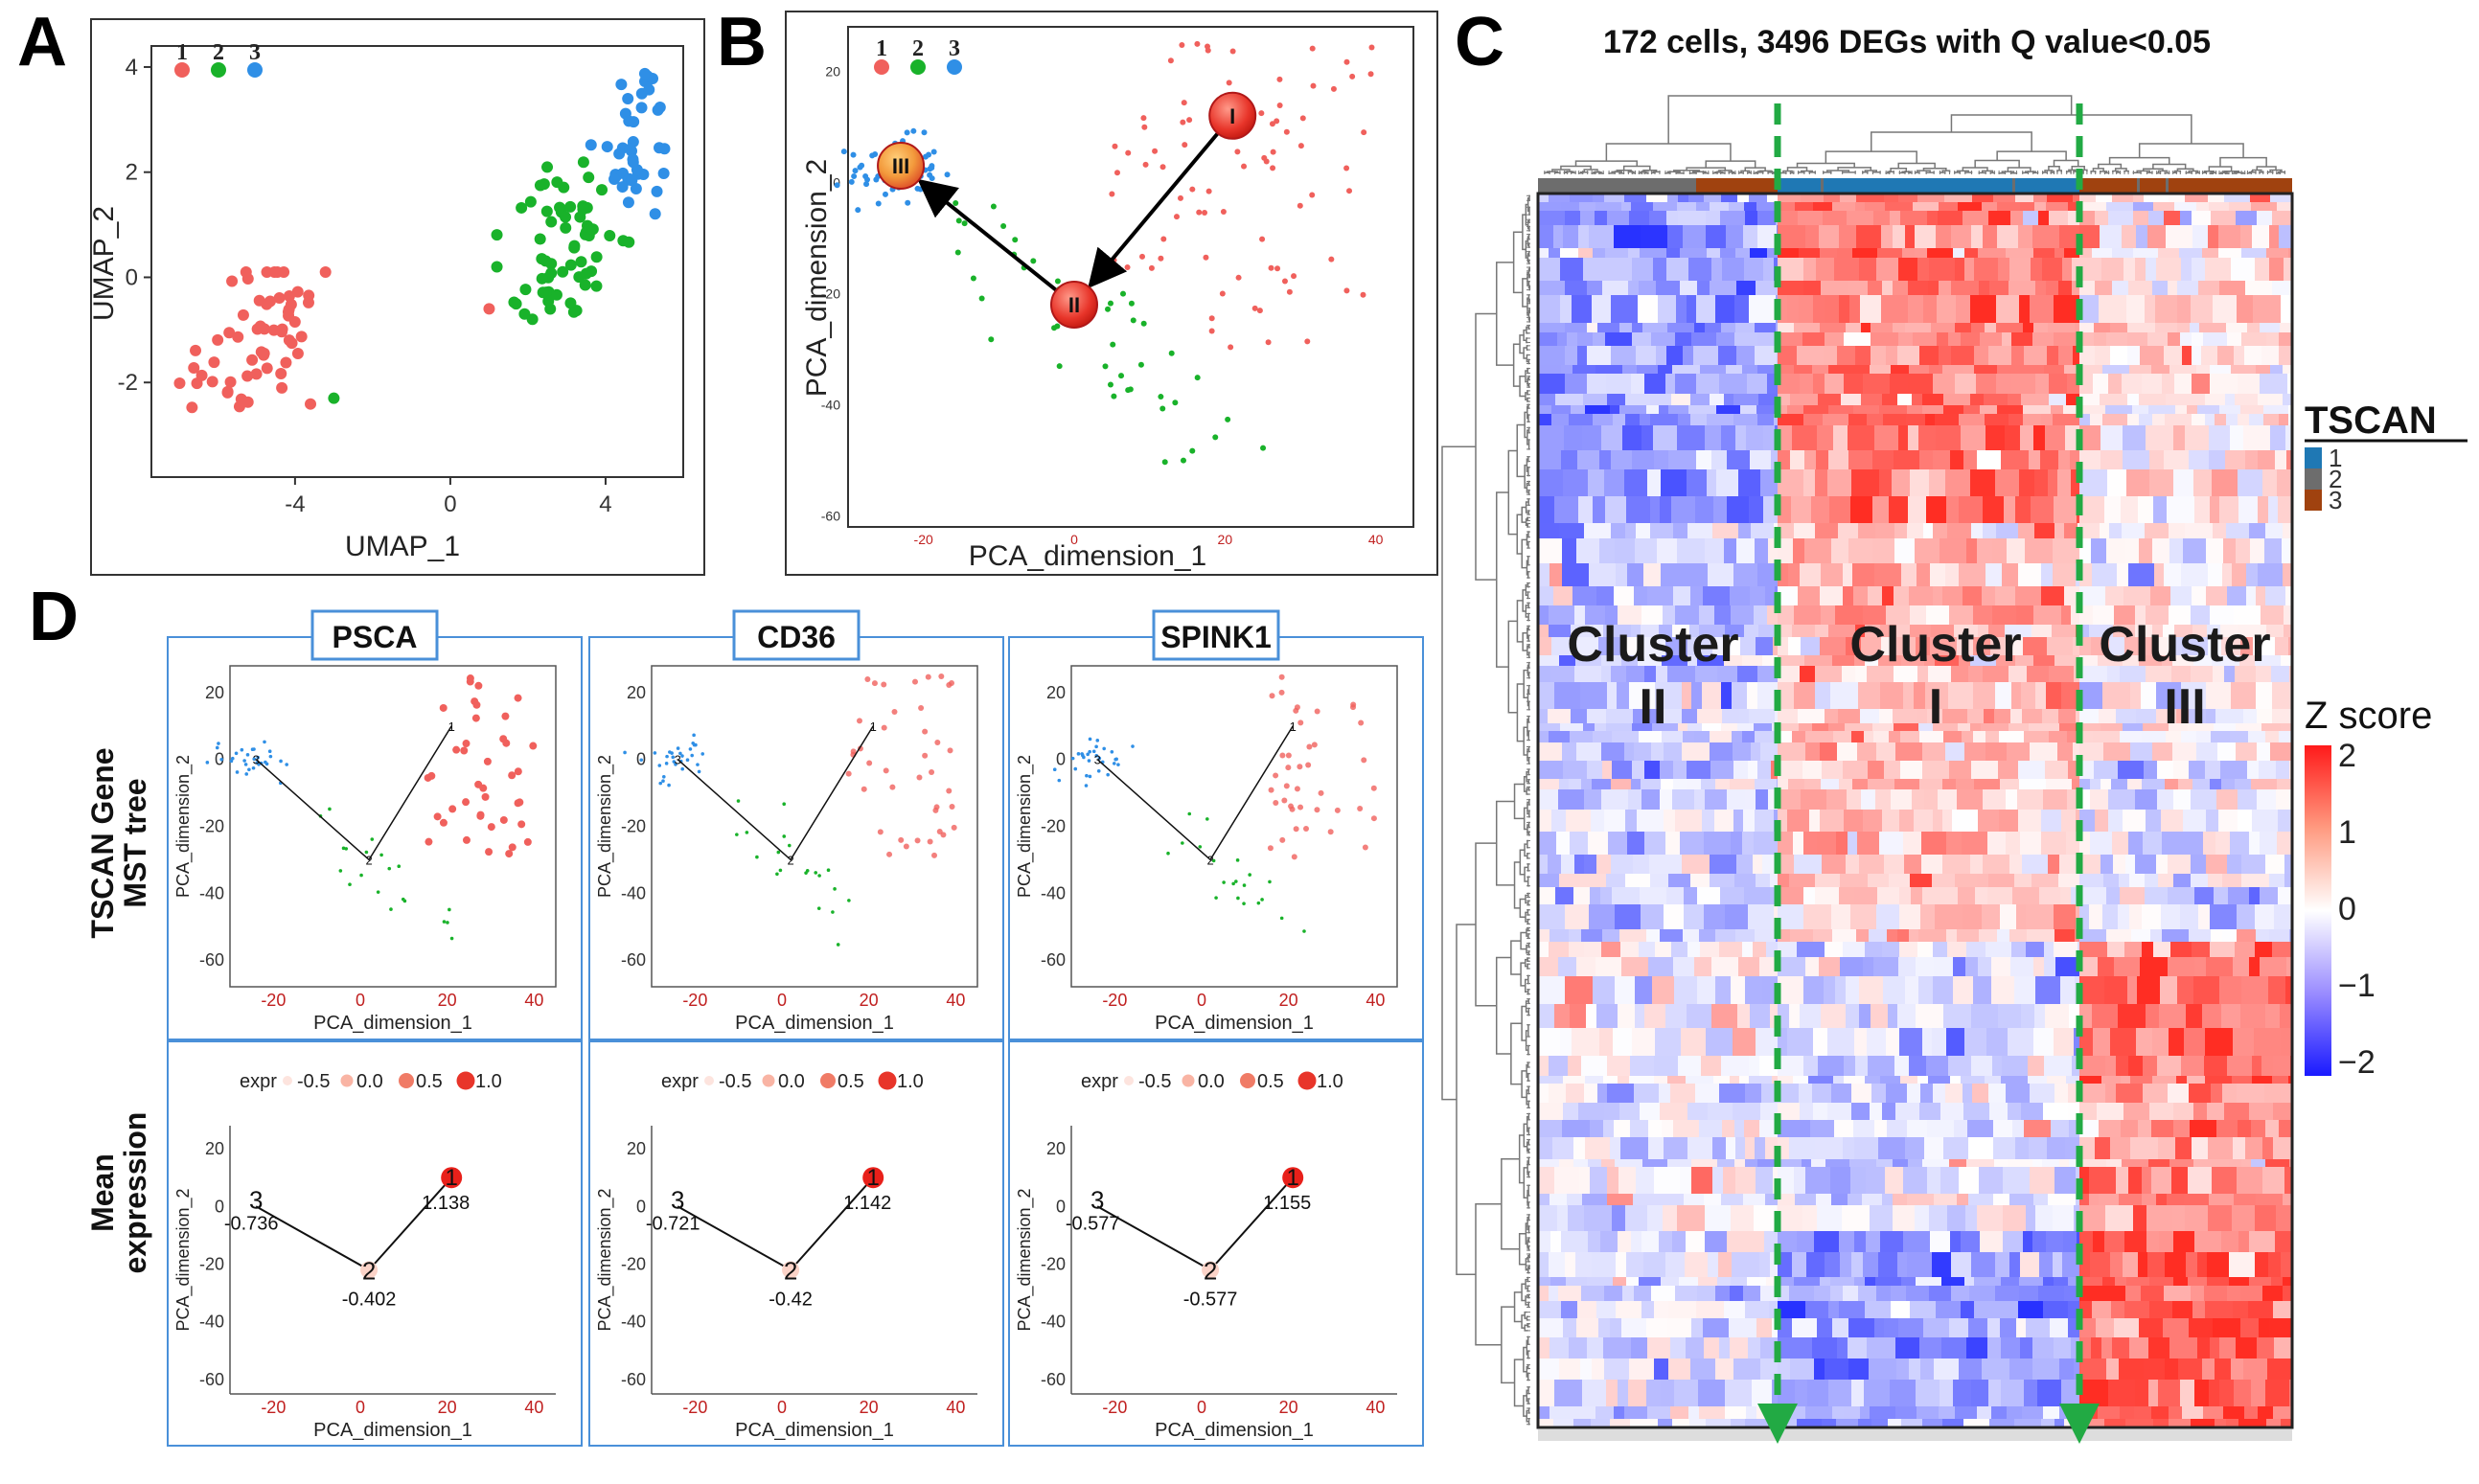  Describe the element at coordinates (258, 1081) in the screenshot. I see `expr-legend-title: expr` at that location.